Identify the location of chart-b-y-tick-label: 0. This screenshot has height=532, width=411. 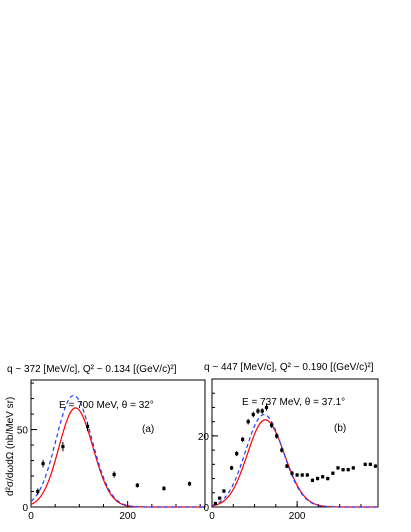
(206, 508).